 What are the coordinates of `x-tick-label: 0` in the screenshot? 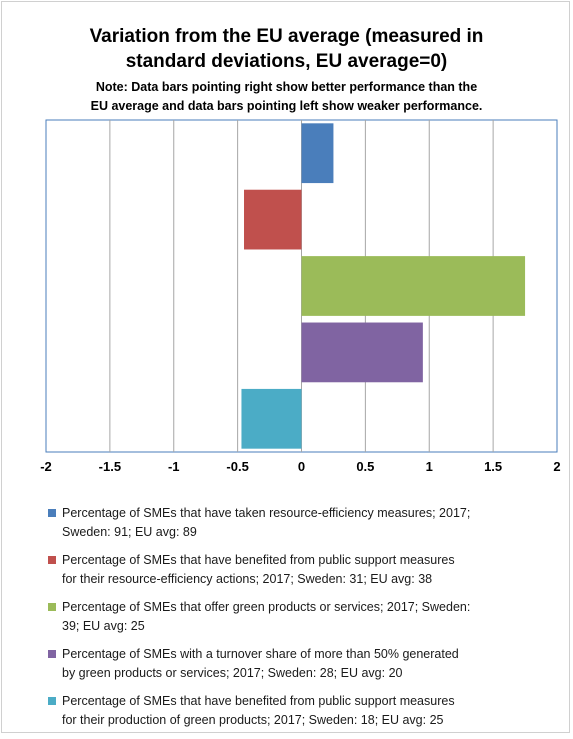 It's located at (301, 466).